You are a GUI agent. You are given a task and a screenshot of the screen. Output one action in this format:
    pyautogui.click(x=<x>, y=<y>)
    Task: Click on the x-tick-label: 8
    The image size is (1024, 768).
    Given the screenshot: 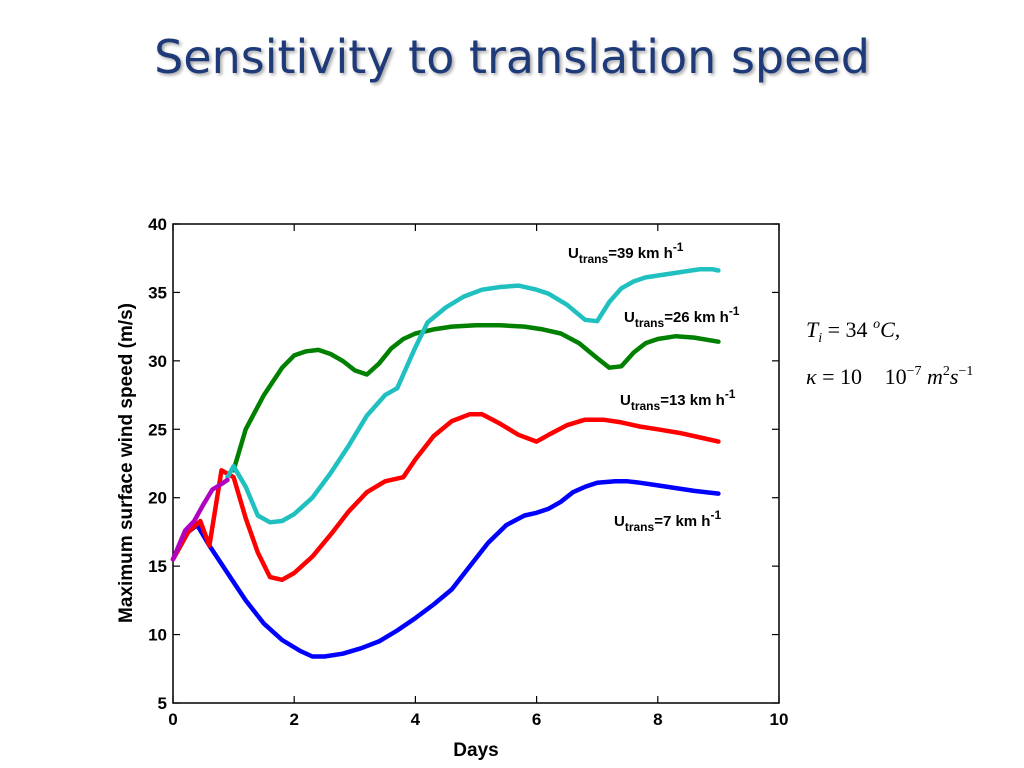 What is the action you would take?
    pyautogui.click(x=657, y=719)
    